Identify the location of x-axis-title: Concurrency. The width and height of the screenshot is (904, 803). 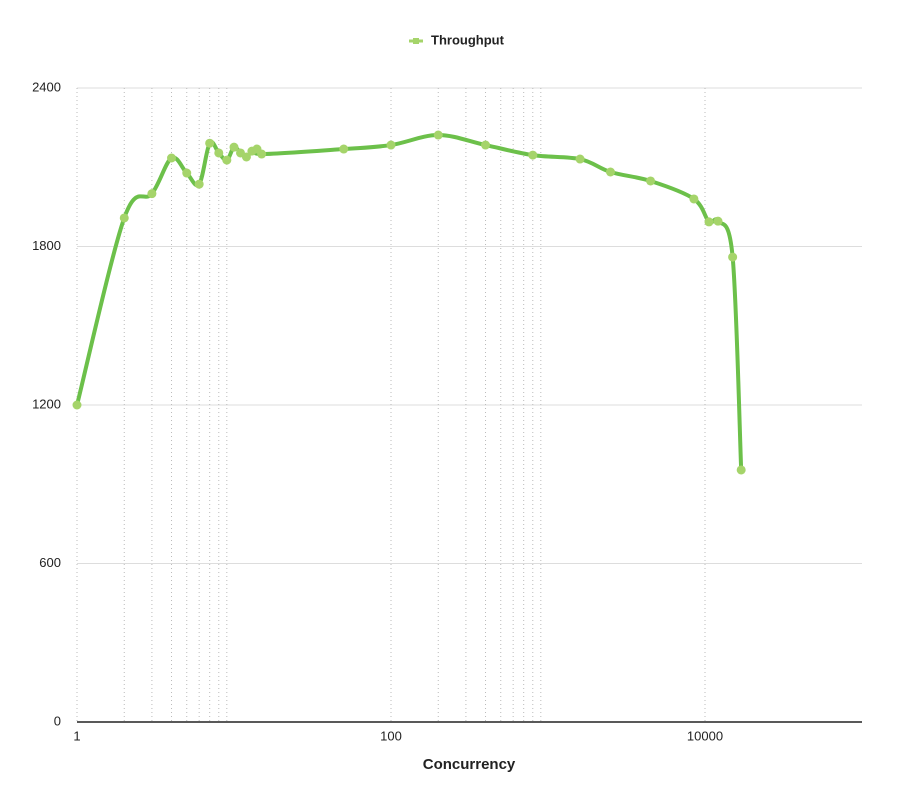
(469, 764).